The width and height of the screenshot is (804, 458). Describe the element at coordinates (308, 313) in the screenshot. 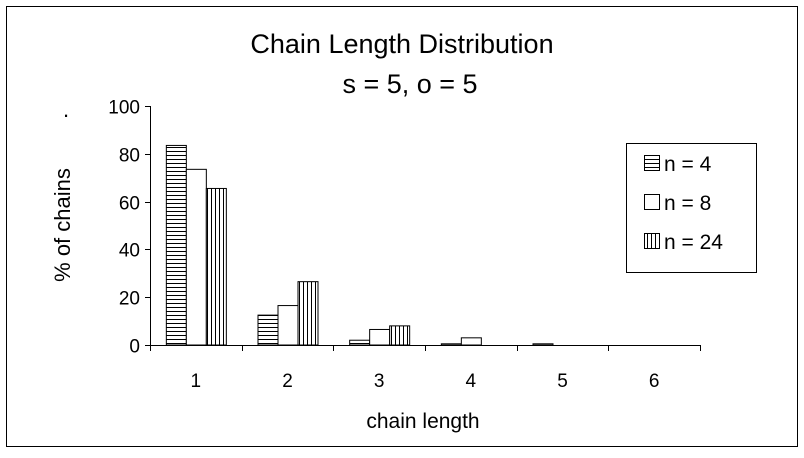

I see `bar-n24-cat2` at that location.